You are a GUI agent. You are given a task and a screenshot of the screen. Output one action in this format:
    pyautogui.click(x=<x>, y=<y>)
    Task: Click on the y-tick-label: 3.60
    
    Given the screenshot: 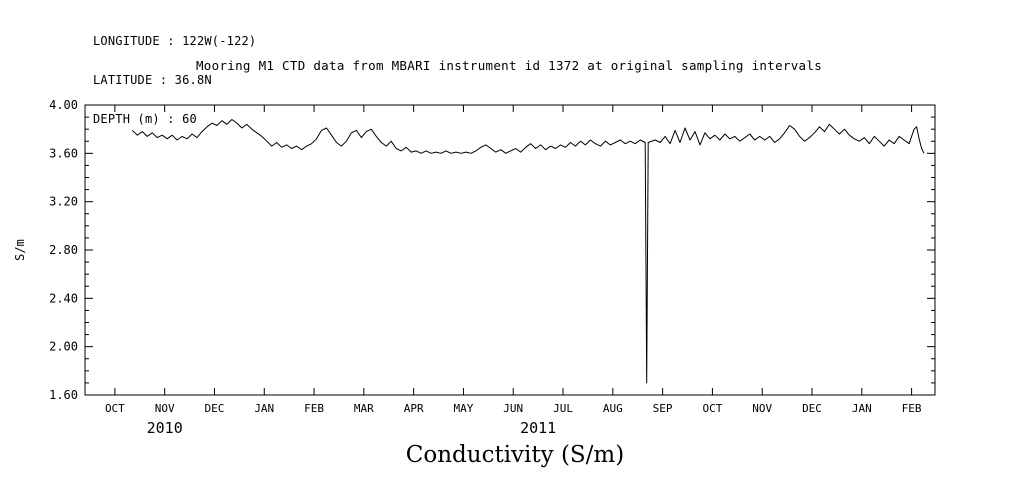 What is the action you would take?
    pyautogui.click(x=63, y=153)
    